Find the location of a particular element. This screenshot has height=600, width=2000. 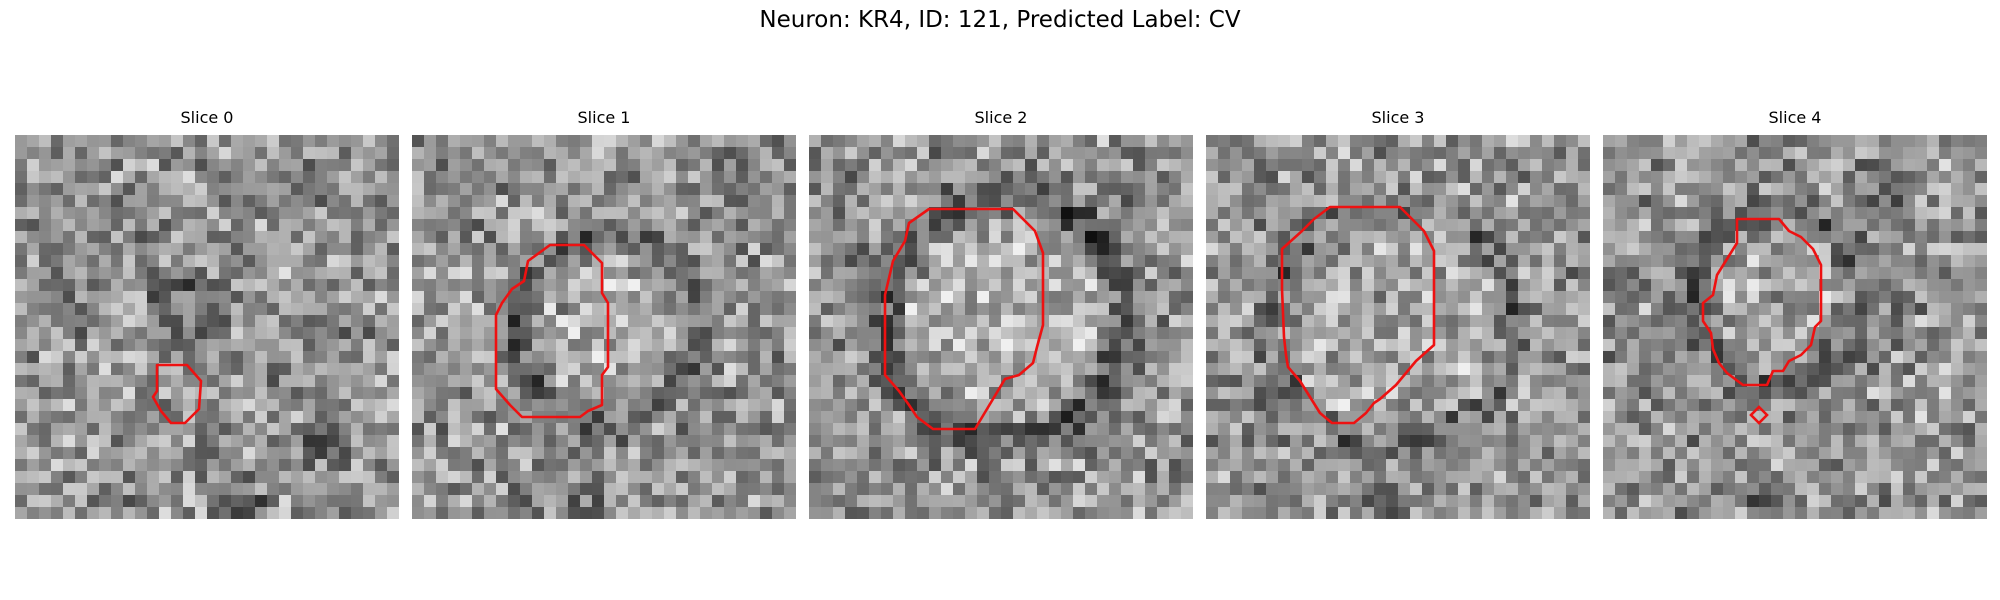

slice-panel-3: Slice 3 is located at coordinates (1398, 313).